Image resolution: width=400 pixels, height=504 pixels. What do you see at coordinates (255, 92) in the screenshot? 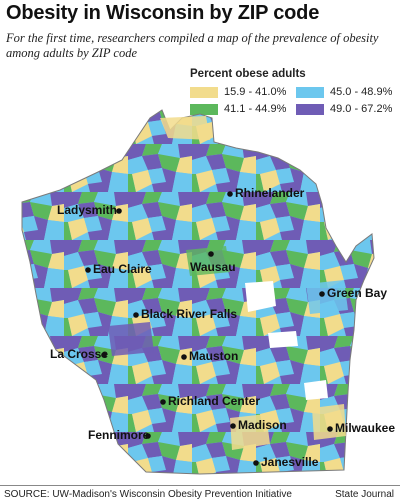
I see `legend-label: 15.9 - 41.0%` at bounding box center [255, 92].